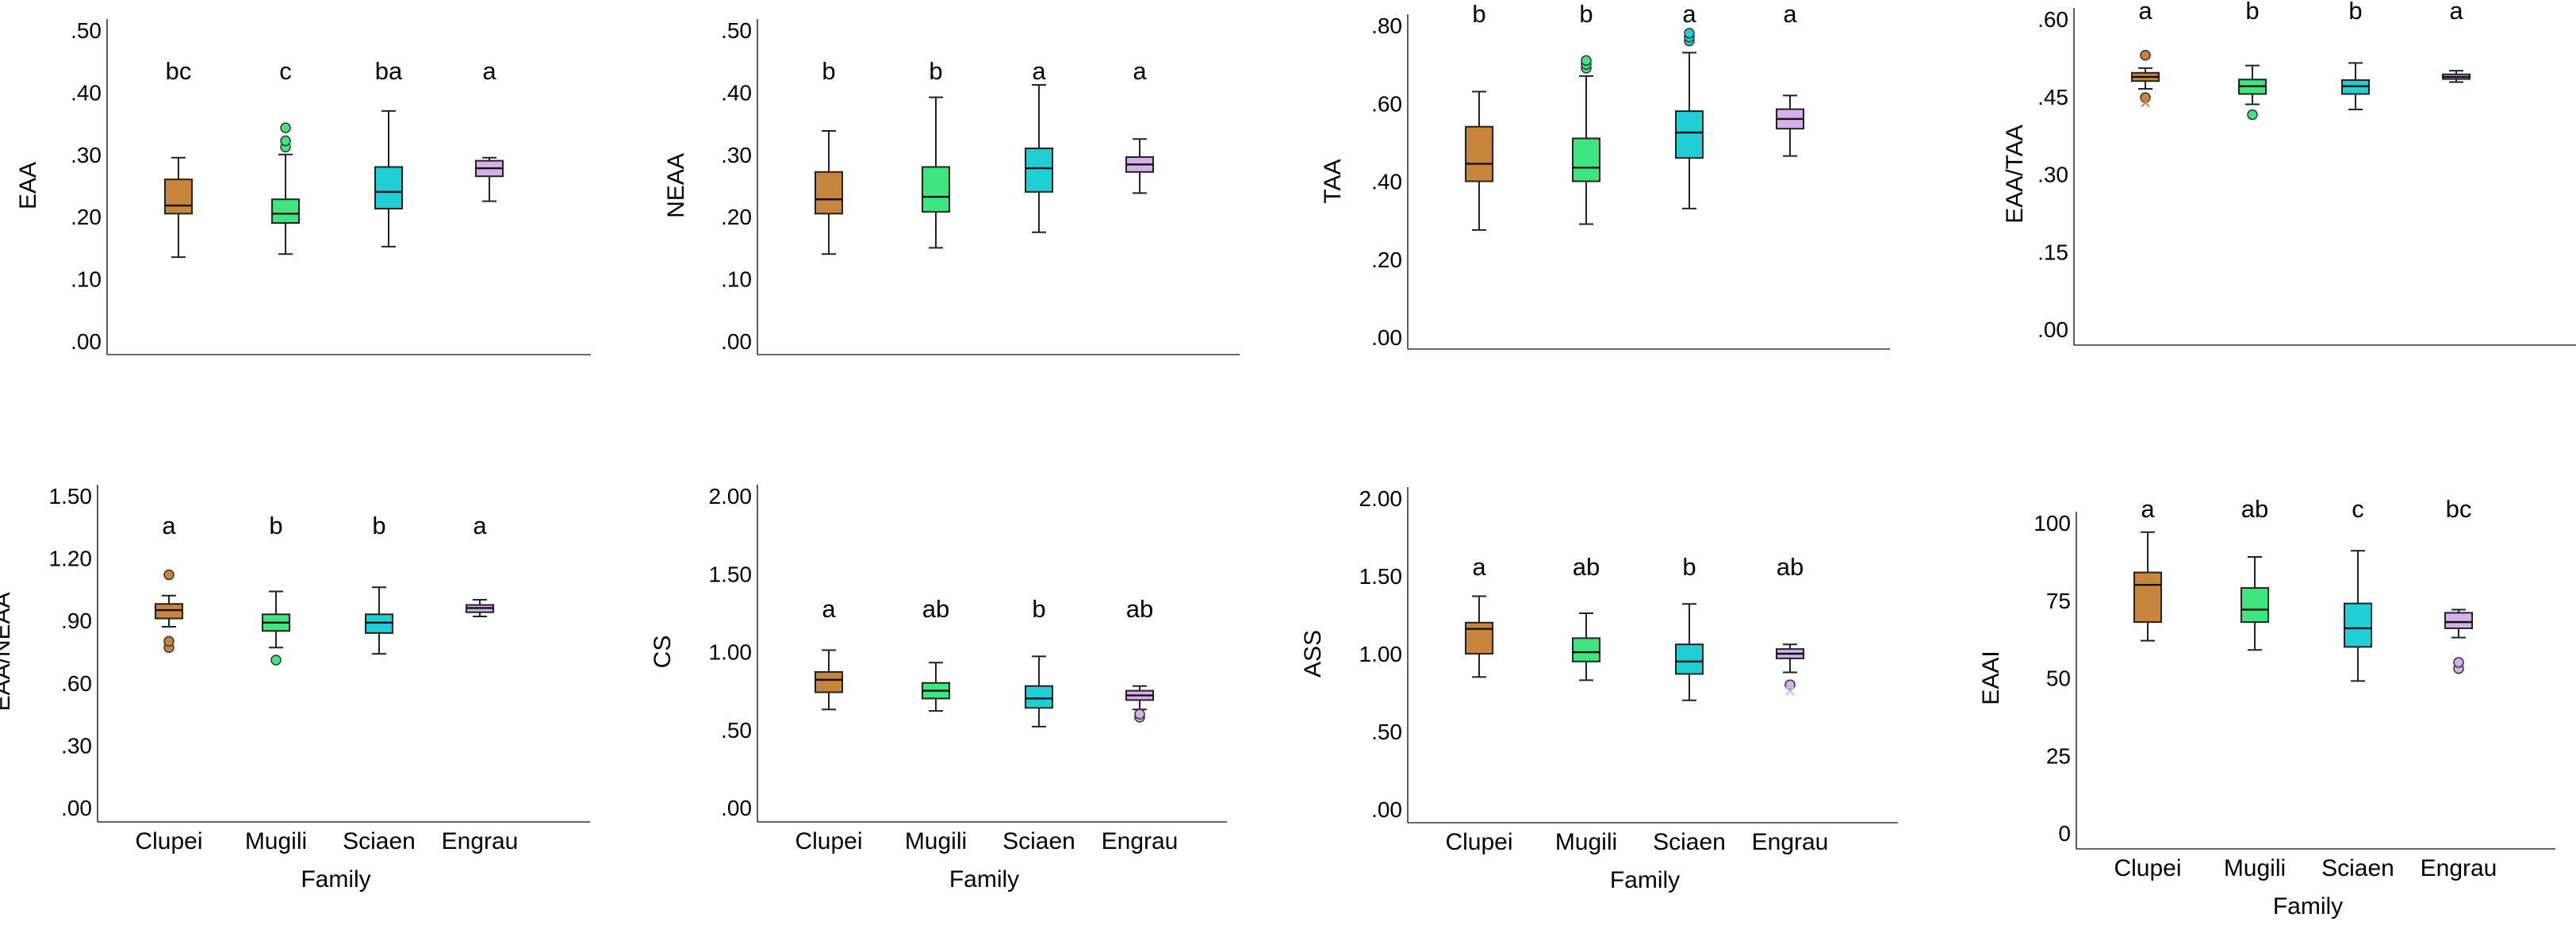 Image resolution: width=2576 pixels, height=929 pixels. I want to click on box-engrau: bc, so click(2458, 584).